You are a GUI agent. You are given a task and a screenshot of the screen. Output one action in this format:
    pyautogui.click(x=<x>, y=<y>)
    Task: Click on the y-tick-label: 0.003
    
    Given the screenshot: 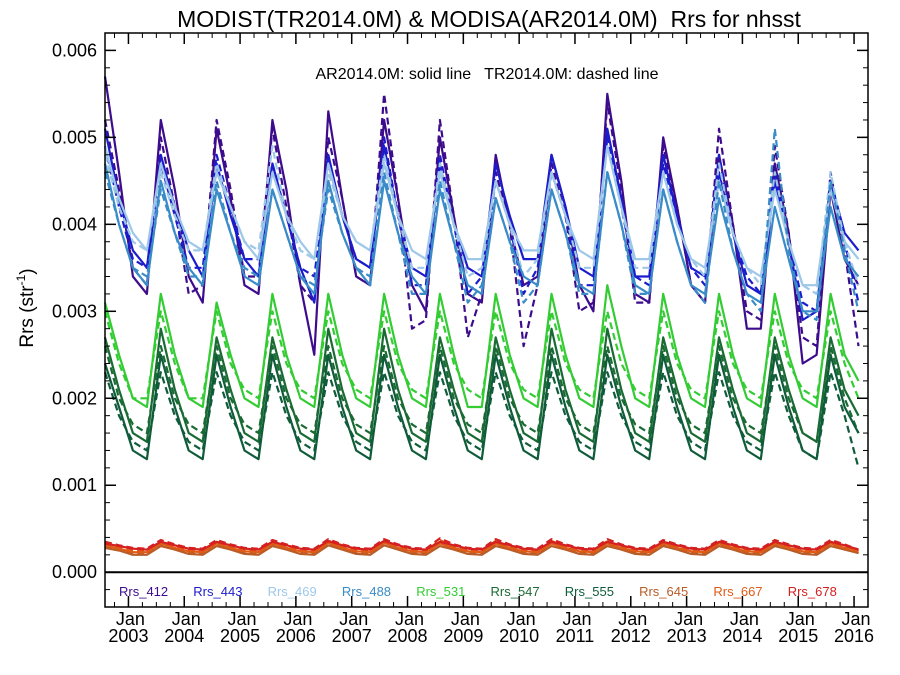 What is the action you would take?
    pyautogui.click(x=74, y=311)
    